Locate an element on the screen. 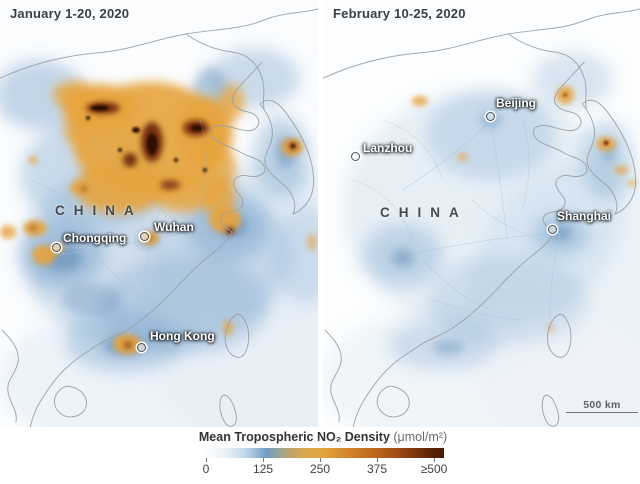 The width and height of the screenshot is (640, 484). colorbar-label-500: ≥500 is located at coordinates (434, 469).